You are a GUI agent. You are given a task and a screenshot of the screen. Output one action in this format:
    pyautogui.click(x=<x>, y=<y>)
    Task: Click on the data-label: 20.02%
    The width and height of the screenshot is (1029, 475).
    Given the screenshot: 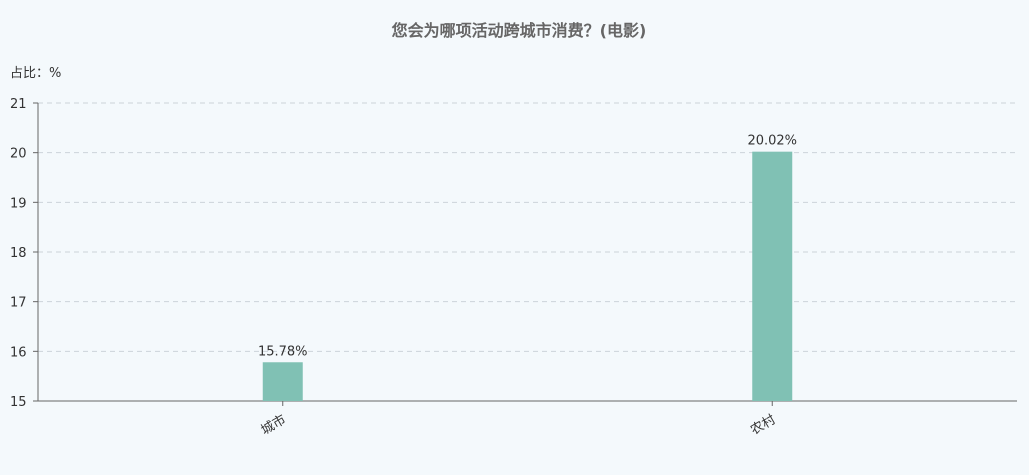 What is the action you would take?
    pyautogui.click(x=772, y=141)
    